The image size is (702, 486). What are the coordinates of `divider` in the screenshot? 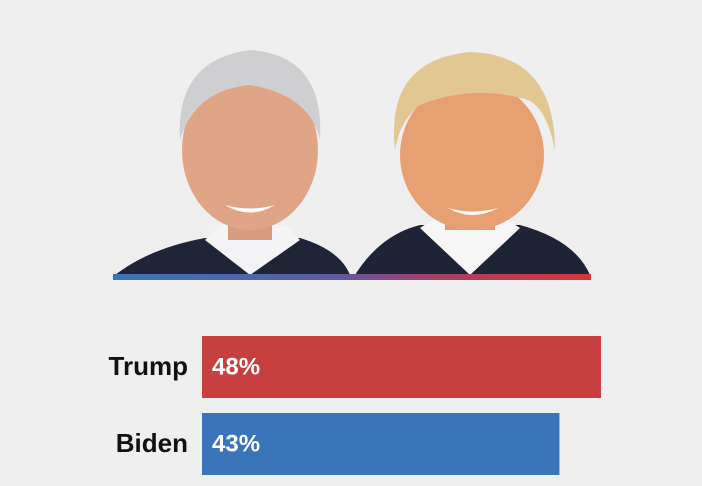 It's located at (352, 277).